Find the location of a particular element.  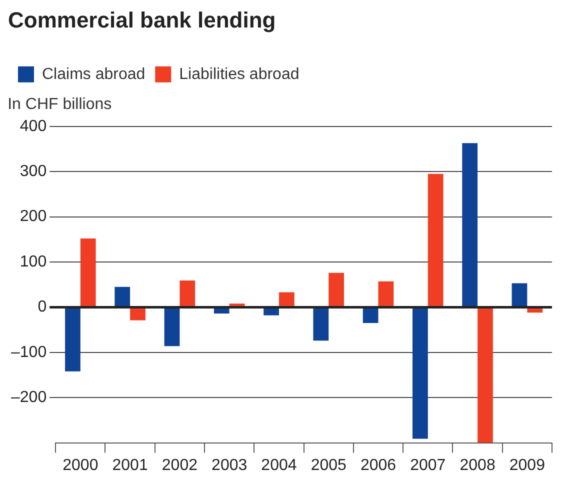

y-axis-title: In CHF billions is located at coordinates (60, 104).